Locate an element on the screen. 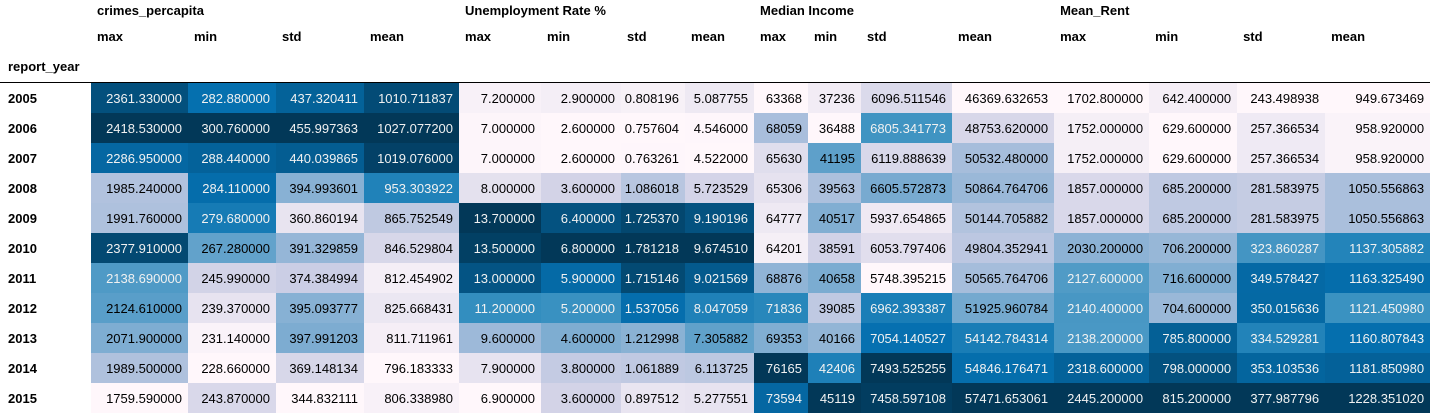 The image size is (1430, 413). data-cell: 391.329859 is located at coordinates (320, 248).